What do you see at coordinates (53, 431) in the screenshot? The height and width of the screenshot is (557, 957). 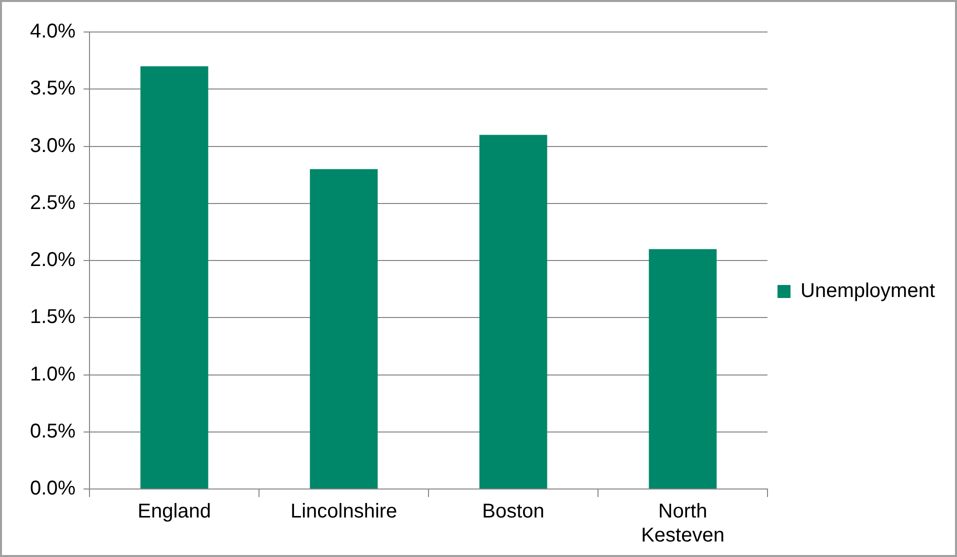 I see `y-tick-label: 0.5%` at bounding box center [53, 431].